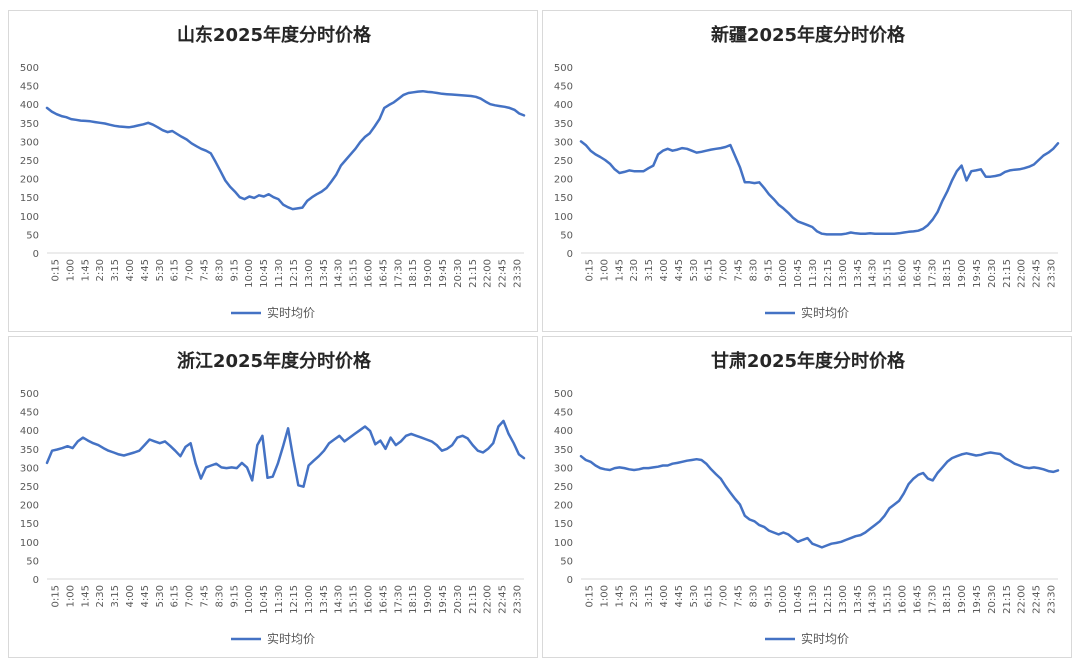 The width and height of the screenshot is (1080, 667). I want to click on y-tick-label: 50, so click(566, 561).